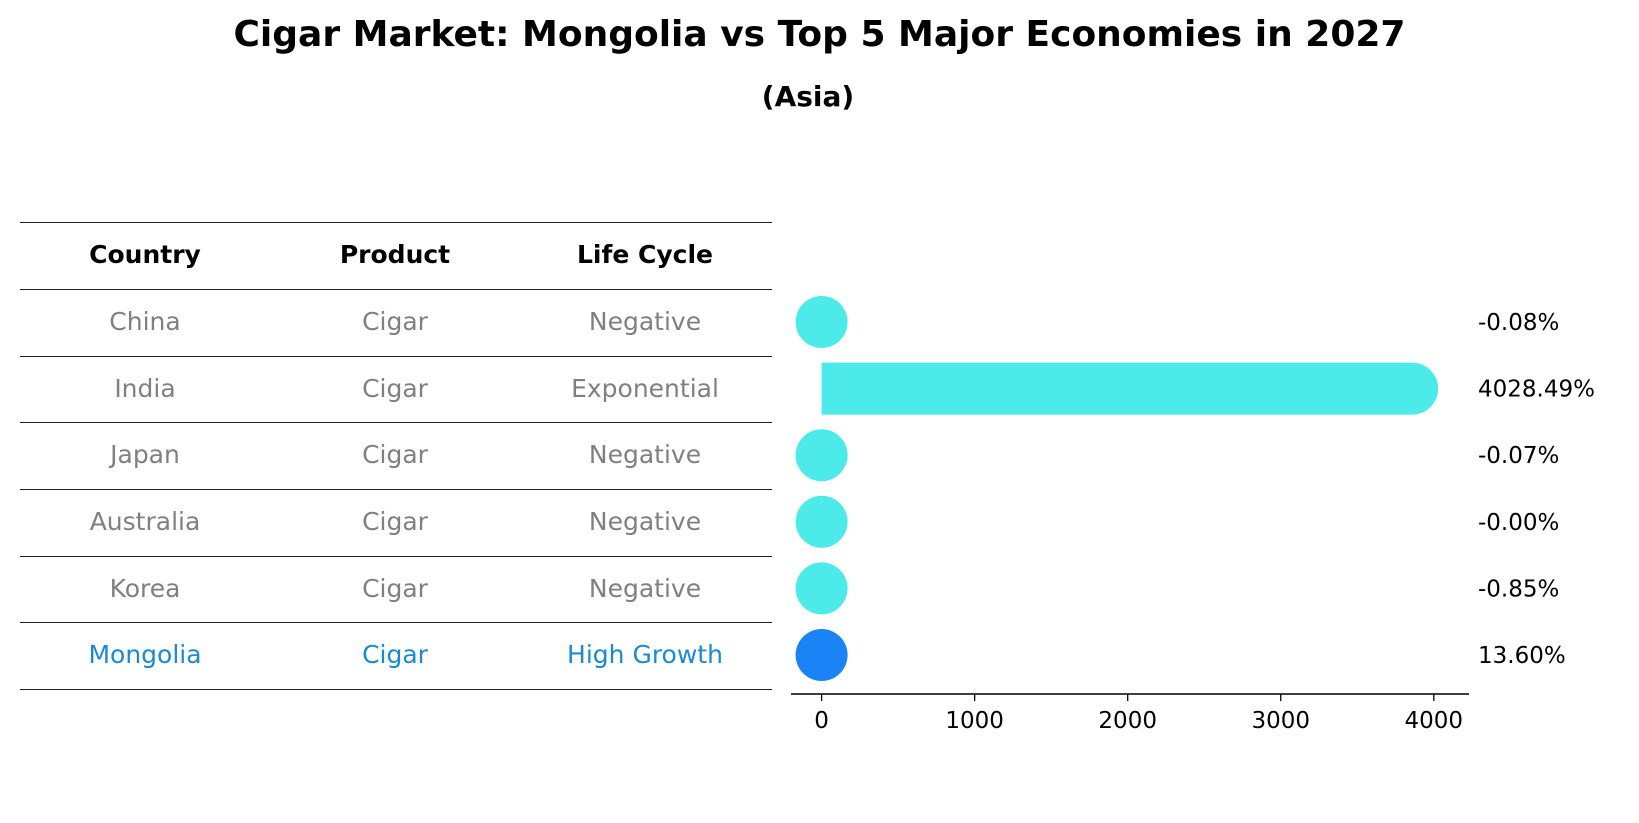 This screenshot has width=1639, height=823. What do you see at coordinates (974, 721) in the screenshot?
I see `x-tick-label: 1000` at bounding box center [974, 721].